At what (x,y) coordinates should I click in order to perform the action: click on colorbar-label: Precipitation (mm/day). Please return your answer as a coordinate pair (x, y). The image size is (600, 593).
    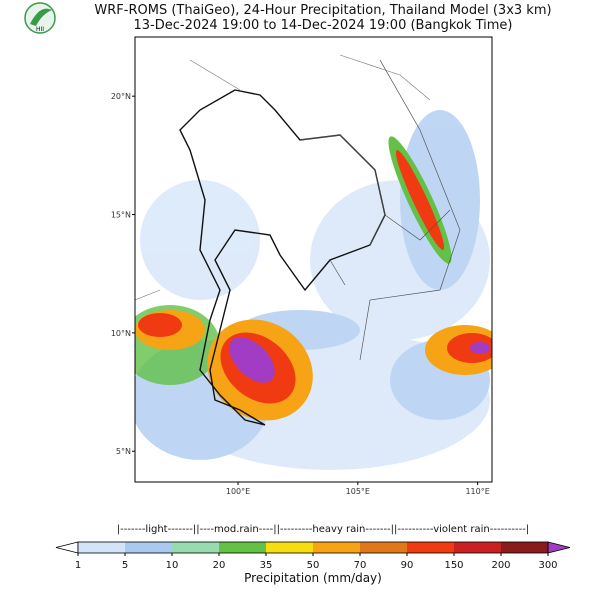
    Looking at the image, I should click on (313, 578).